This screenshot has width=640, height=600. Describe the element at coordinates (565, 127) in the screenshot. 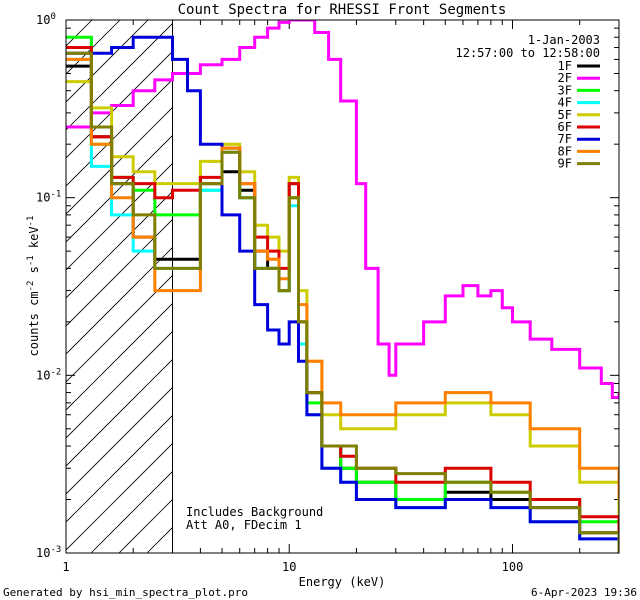

I see `legend-label-6F: 6F` at that location.